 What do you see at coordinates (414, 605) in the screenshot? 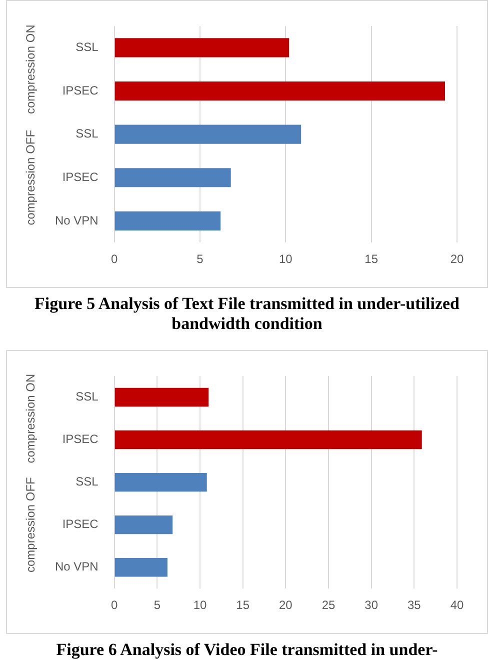
I see `x-tick-label: 35` at bounding box center [414, 605].